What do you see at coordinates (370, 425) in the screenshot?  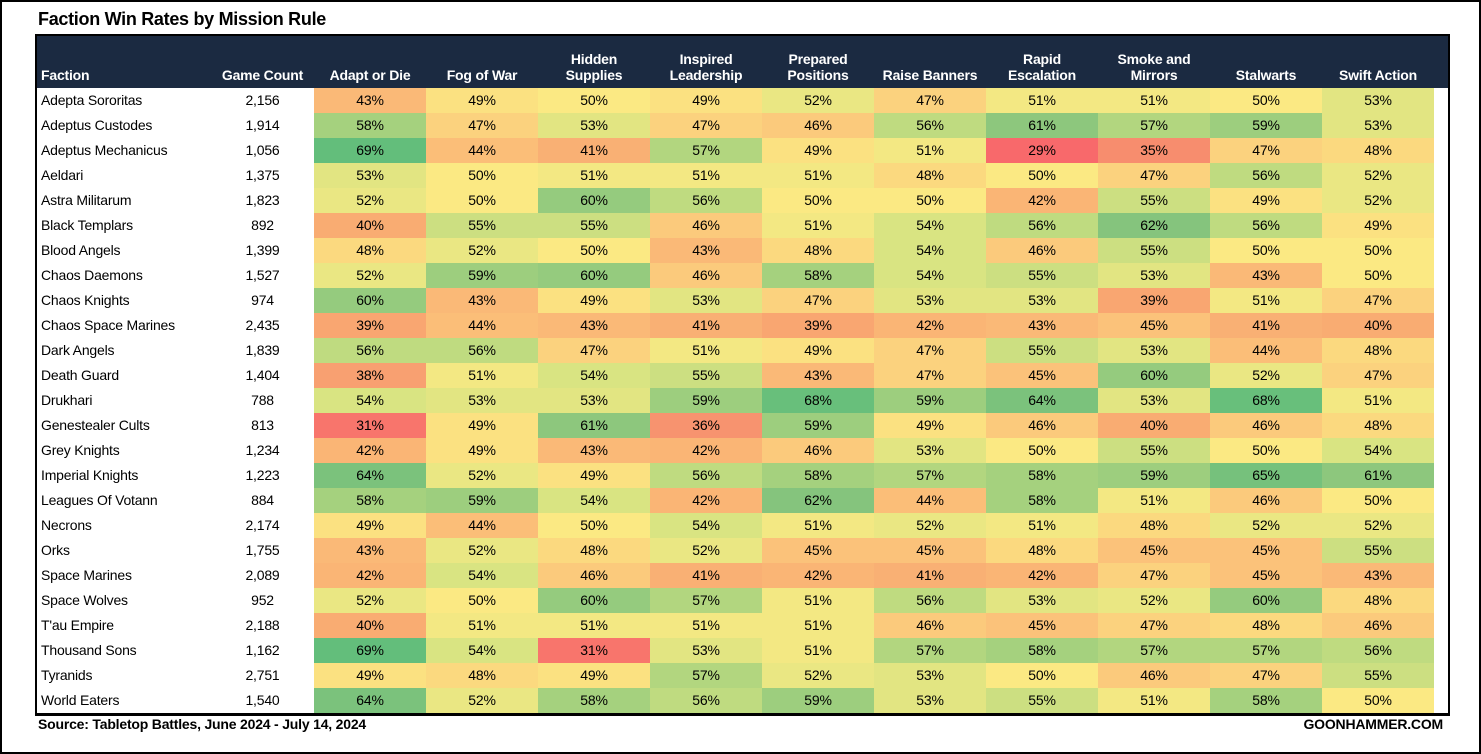 I see `win-rate-cell: 31%` at bounding box center [370, 425].